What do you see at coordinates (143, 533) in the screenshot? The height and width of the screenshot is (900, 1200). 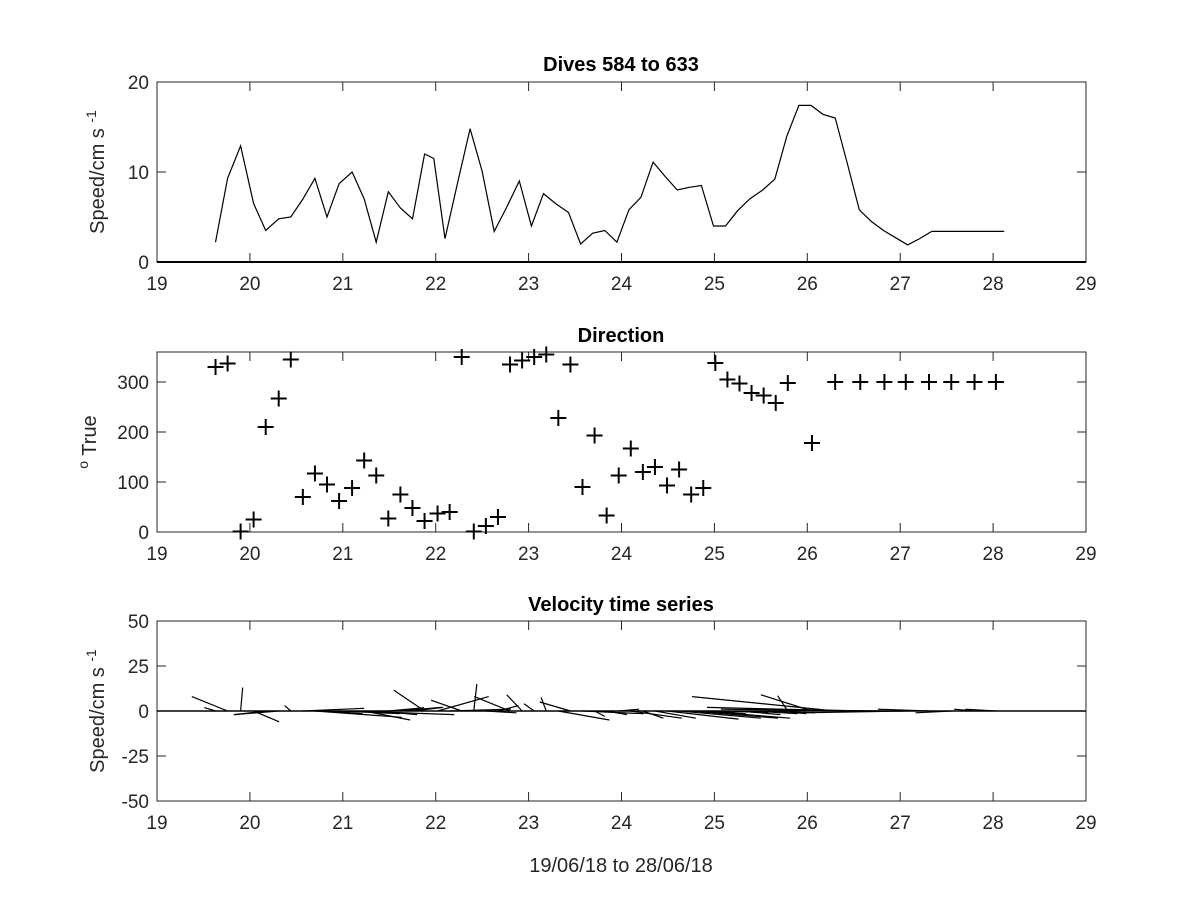 I see `direction-y-tick-label: 0` at bounding box center [143, 533].